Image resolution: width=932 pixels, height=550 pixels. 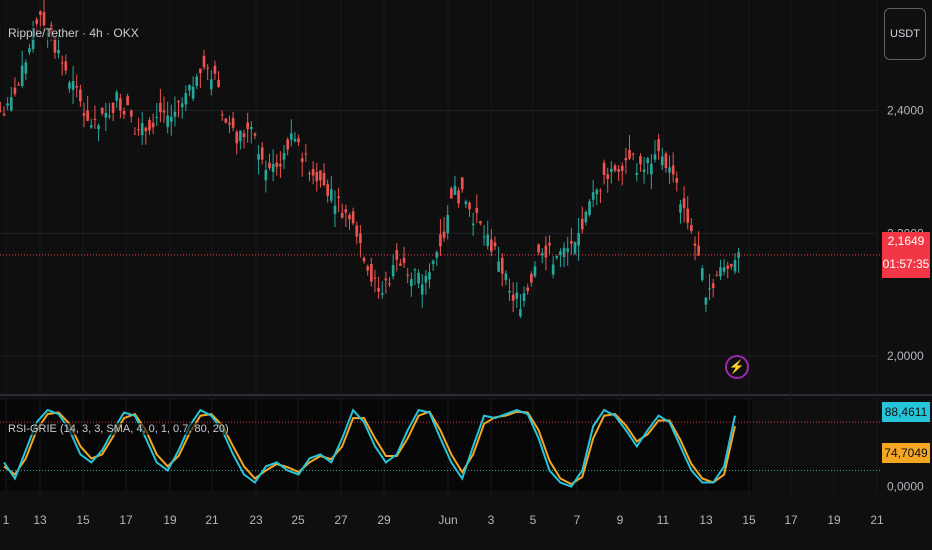 I want to click on indicator-plot-bg, so click(x=376, y=445).